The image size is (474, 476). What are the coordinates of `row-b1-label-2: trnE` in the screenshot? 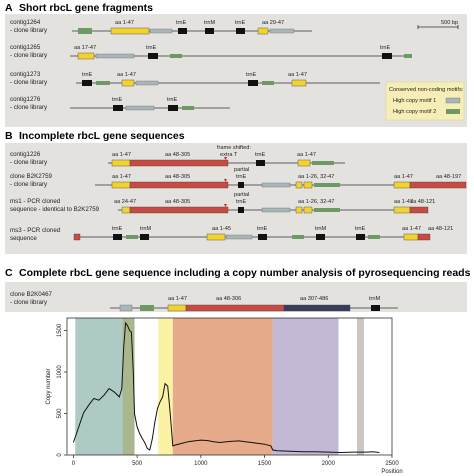 It's located at (260, 155).